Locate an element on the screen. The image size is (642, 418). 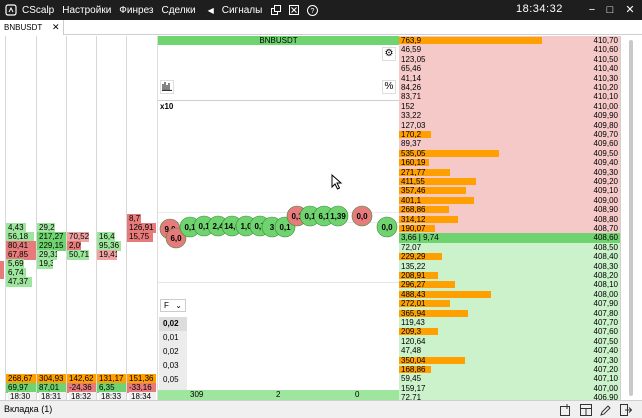
cluster-time: 18:30 is located at coordinates (22, 397).